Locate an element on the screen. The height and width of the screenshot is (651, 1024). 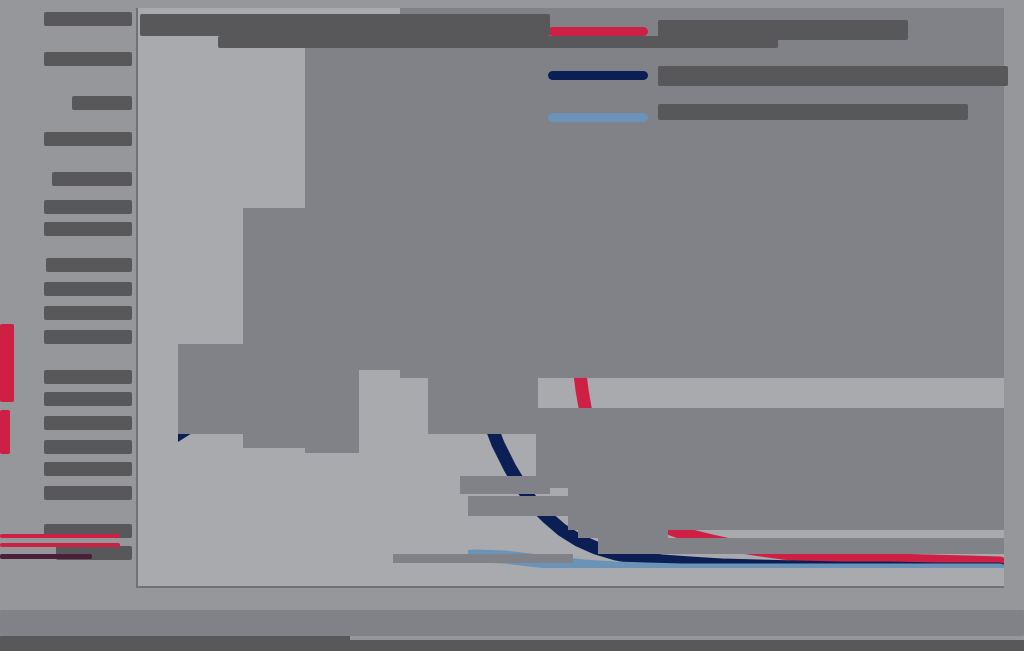
x-axis-title is located at coordinates (175, 643).